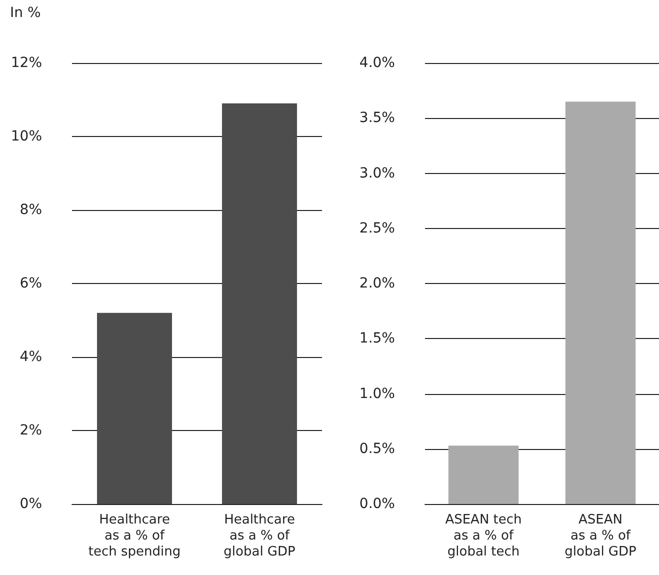  What do you see at coordinates (31, 357) in the screenshot?
I see `y-tick-label: 4%` at bounding box center [31, 357].